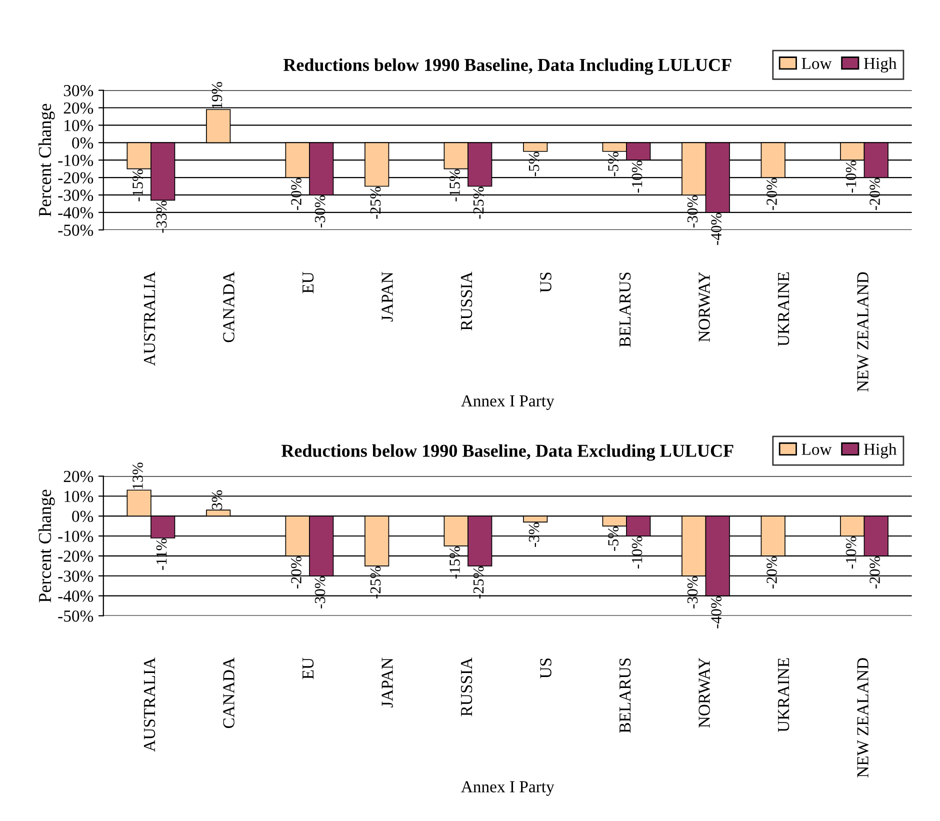 This screenshot has width=940, height=821. Describe the element at coordinates (217, 500) in the screenshot. I see `data-label: 3%` at that location.